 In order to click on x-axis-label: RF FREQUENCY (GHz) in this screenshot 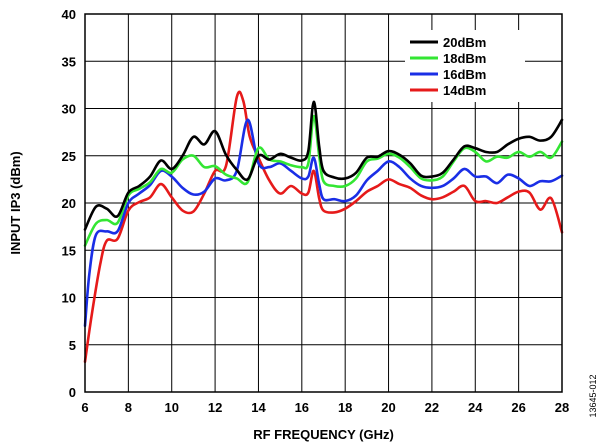, I will do `click(323, 434)`.